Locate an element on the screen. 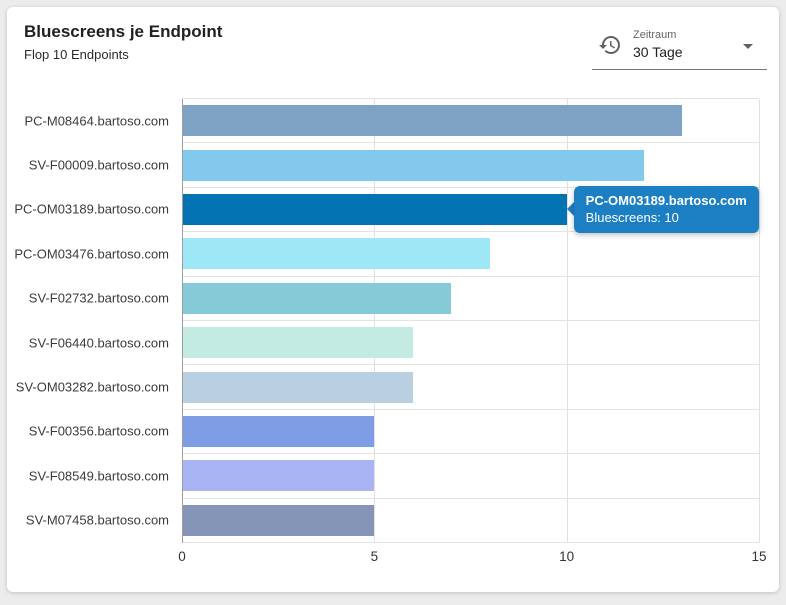  bar-label: SV-F08549.bartoso.com is located at coordinates (98, 476).